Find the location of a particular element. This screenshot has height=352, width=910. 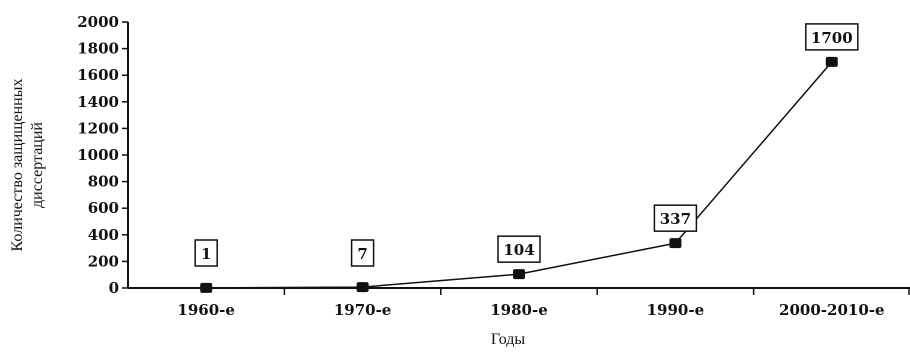

y-tick-label: 1400 is located at coordinates (98, 102).